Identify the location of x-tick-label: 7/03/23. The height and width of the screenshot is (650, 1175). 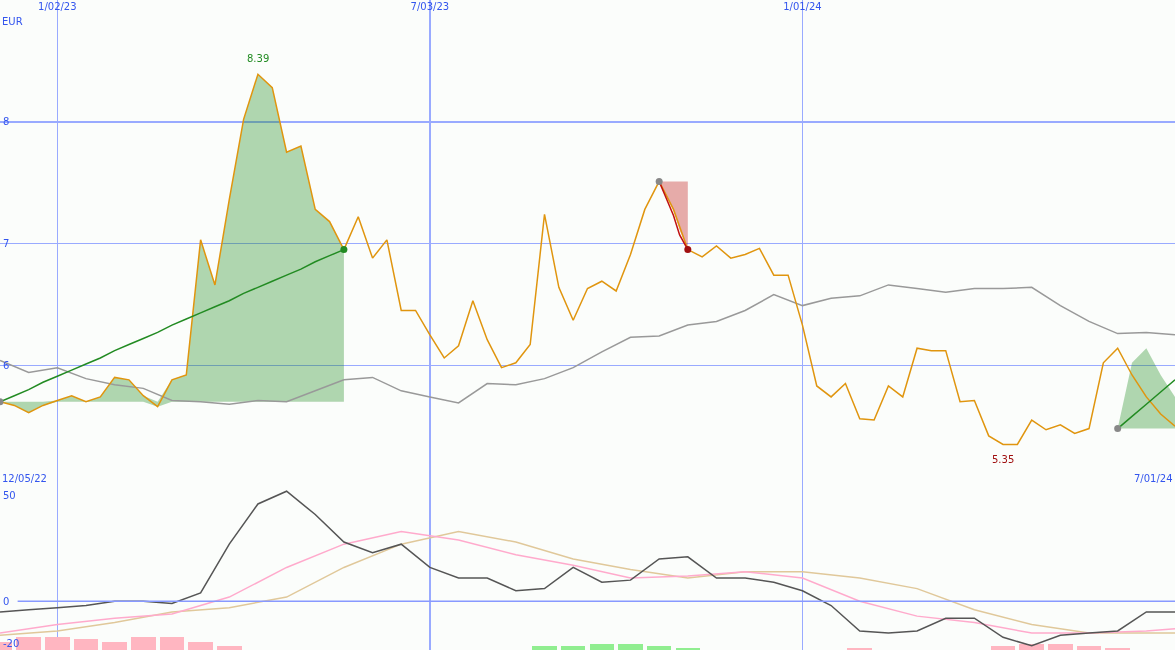
(430, 6).